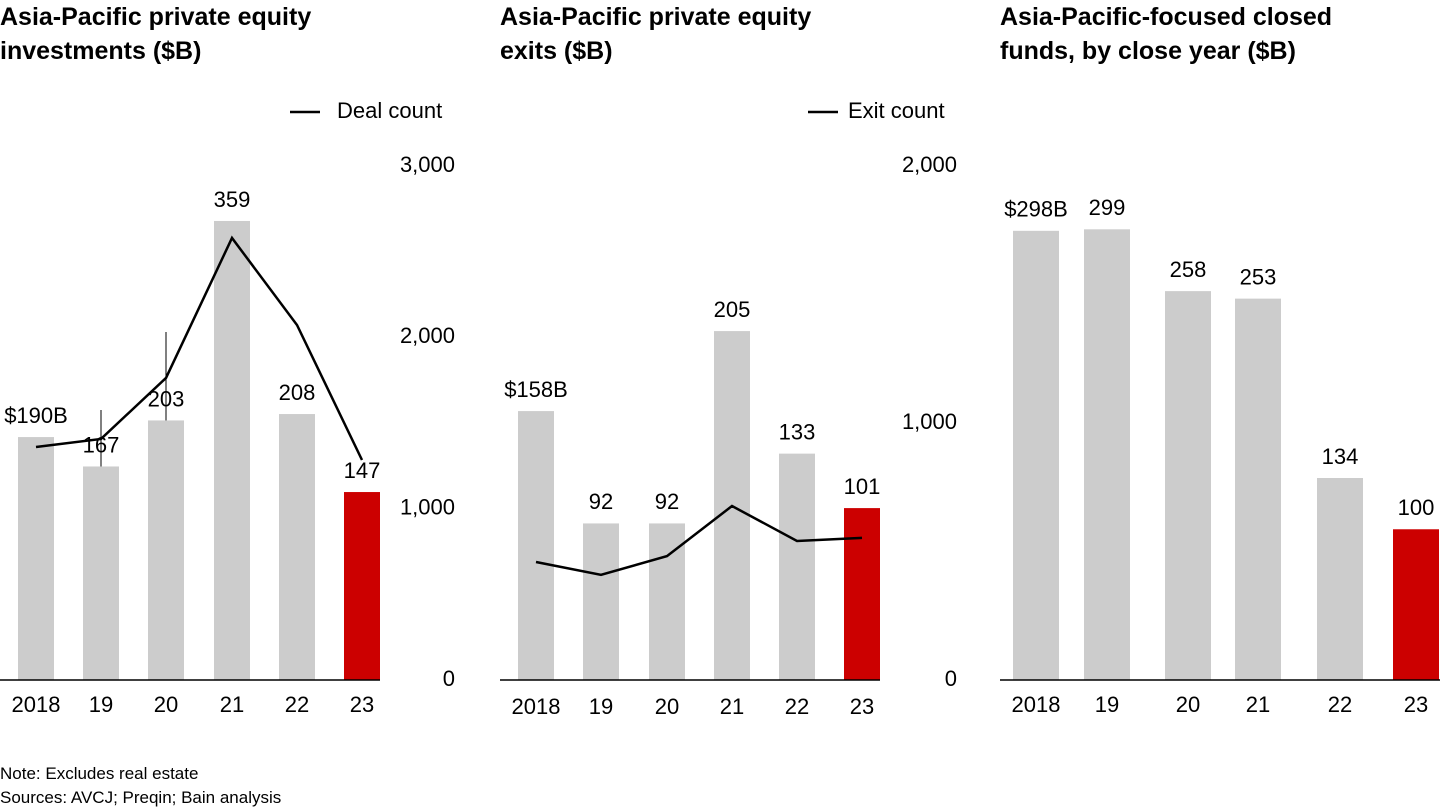 This screenshot has width=1440, height=810. What do you see at coordinates (389, 110) in the screenshot?
I see `legend-label: Deal count` at bounding box center [389, 110].